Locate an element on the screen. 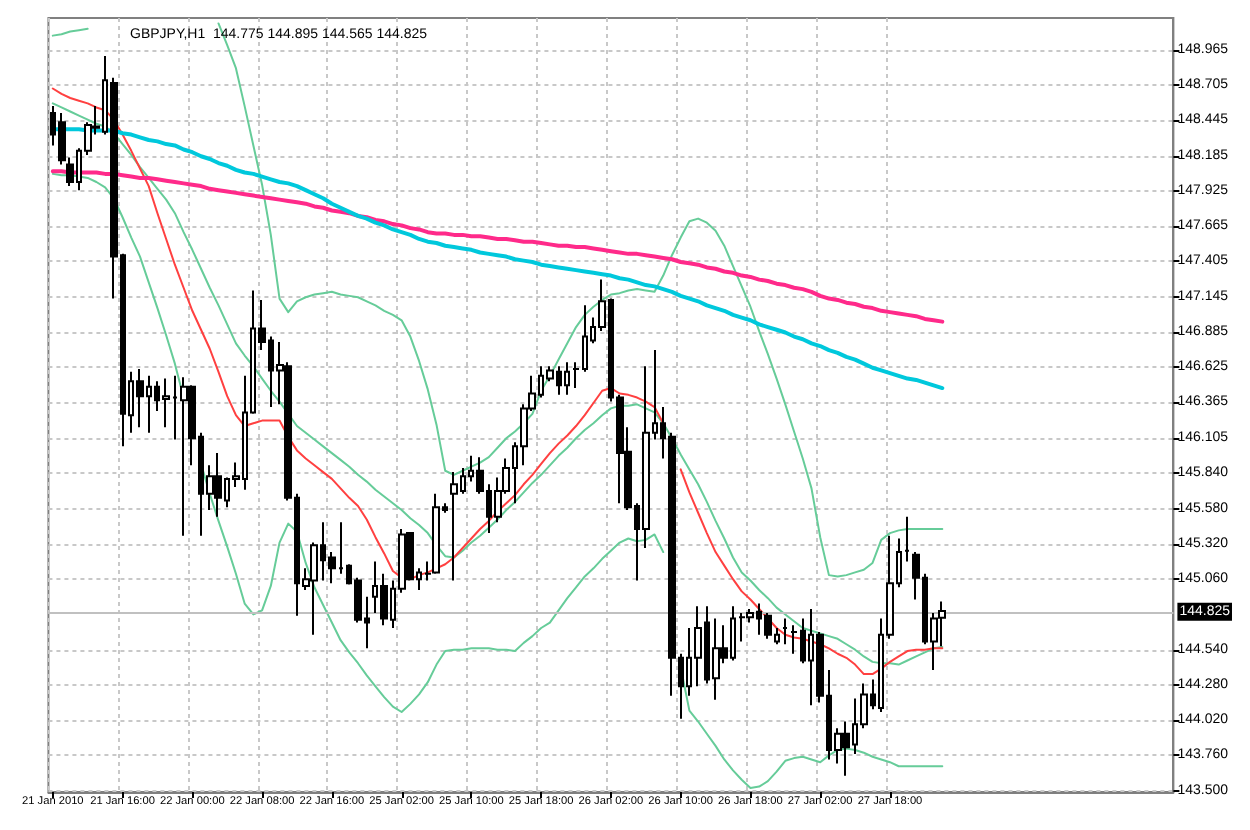 The height and width of the screenshot is (830, 1250). line-series is located at coordinates (497, 246).